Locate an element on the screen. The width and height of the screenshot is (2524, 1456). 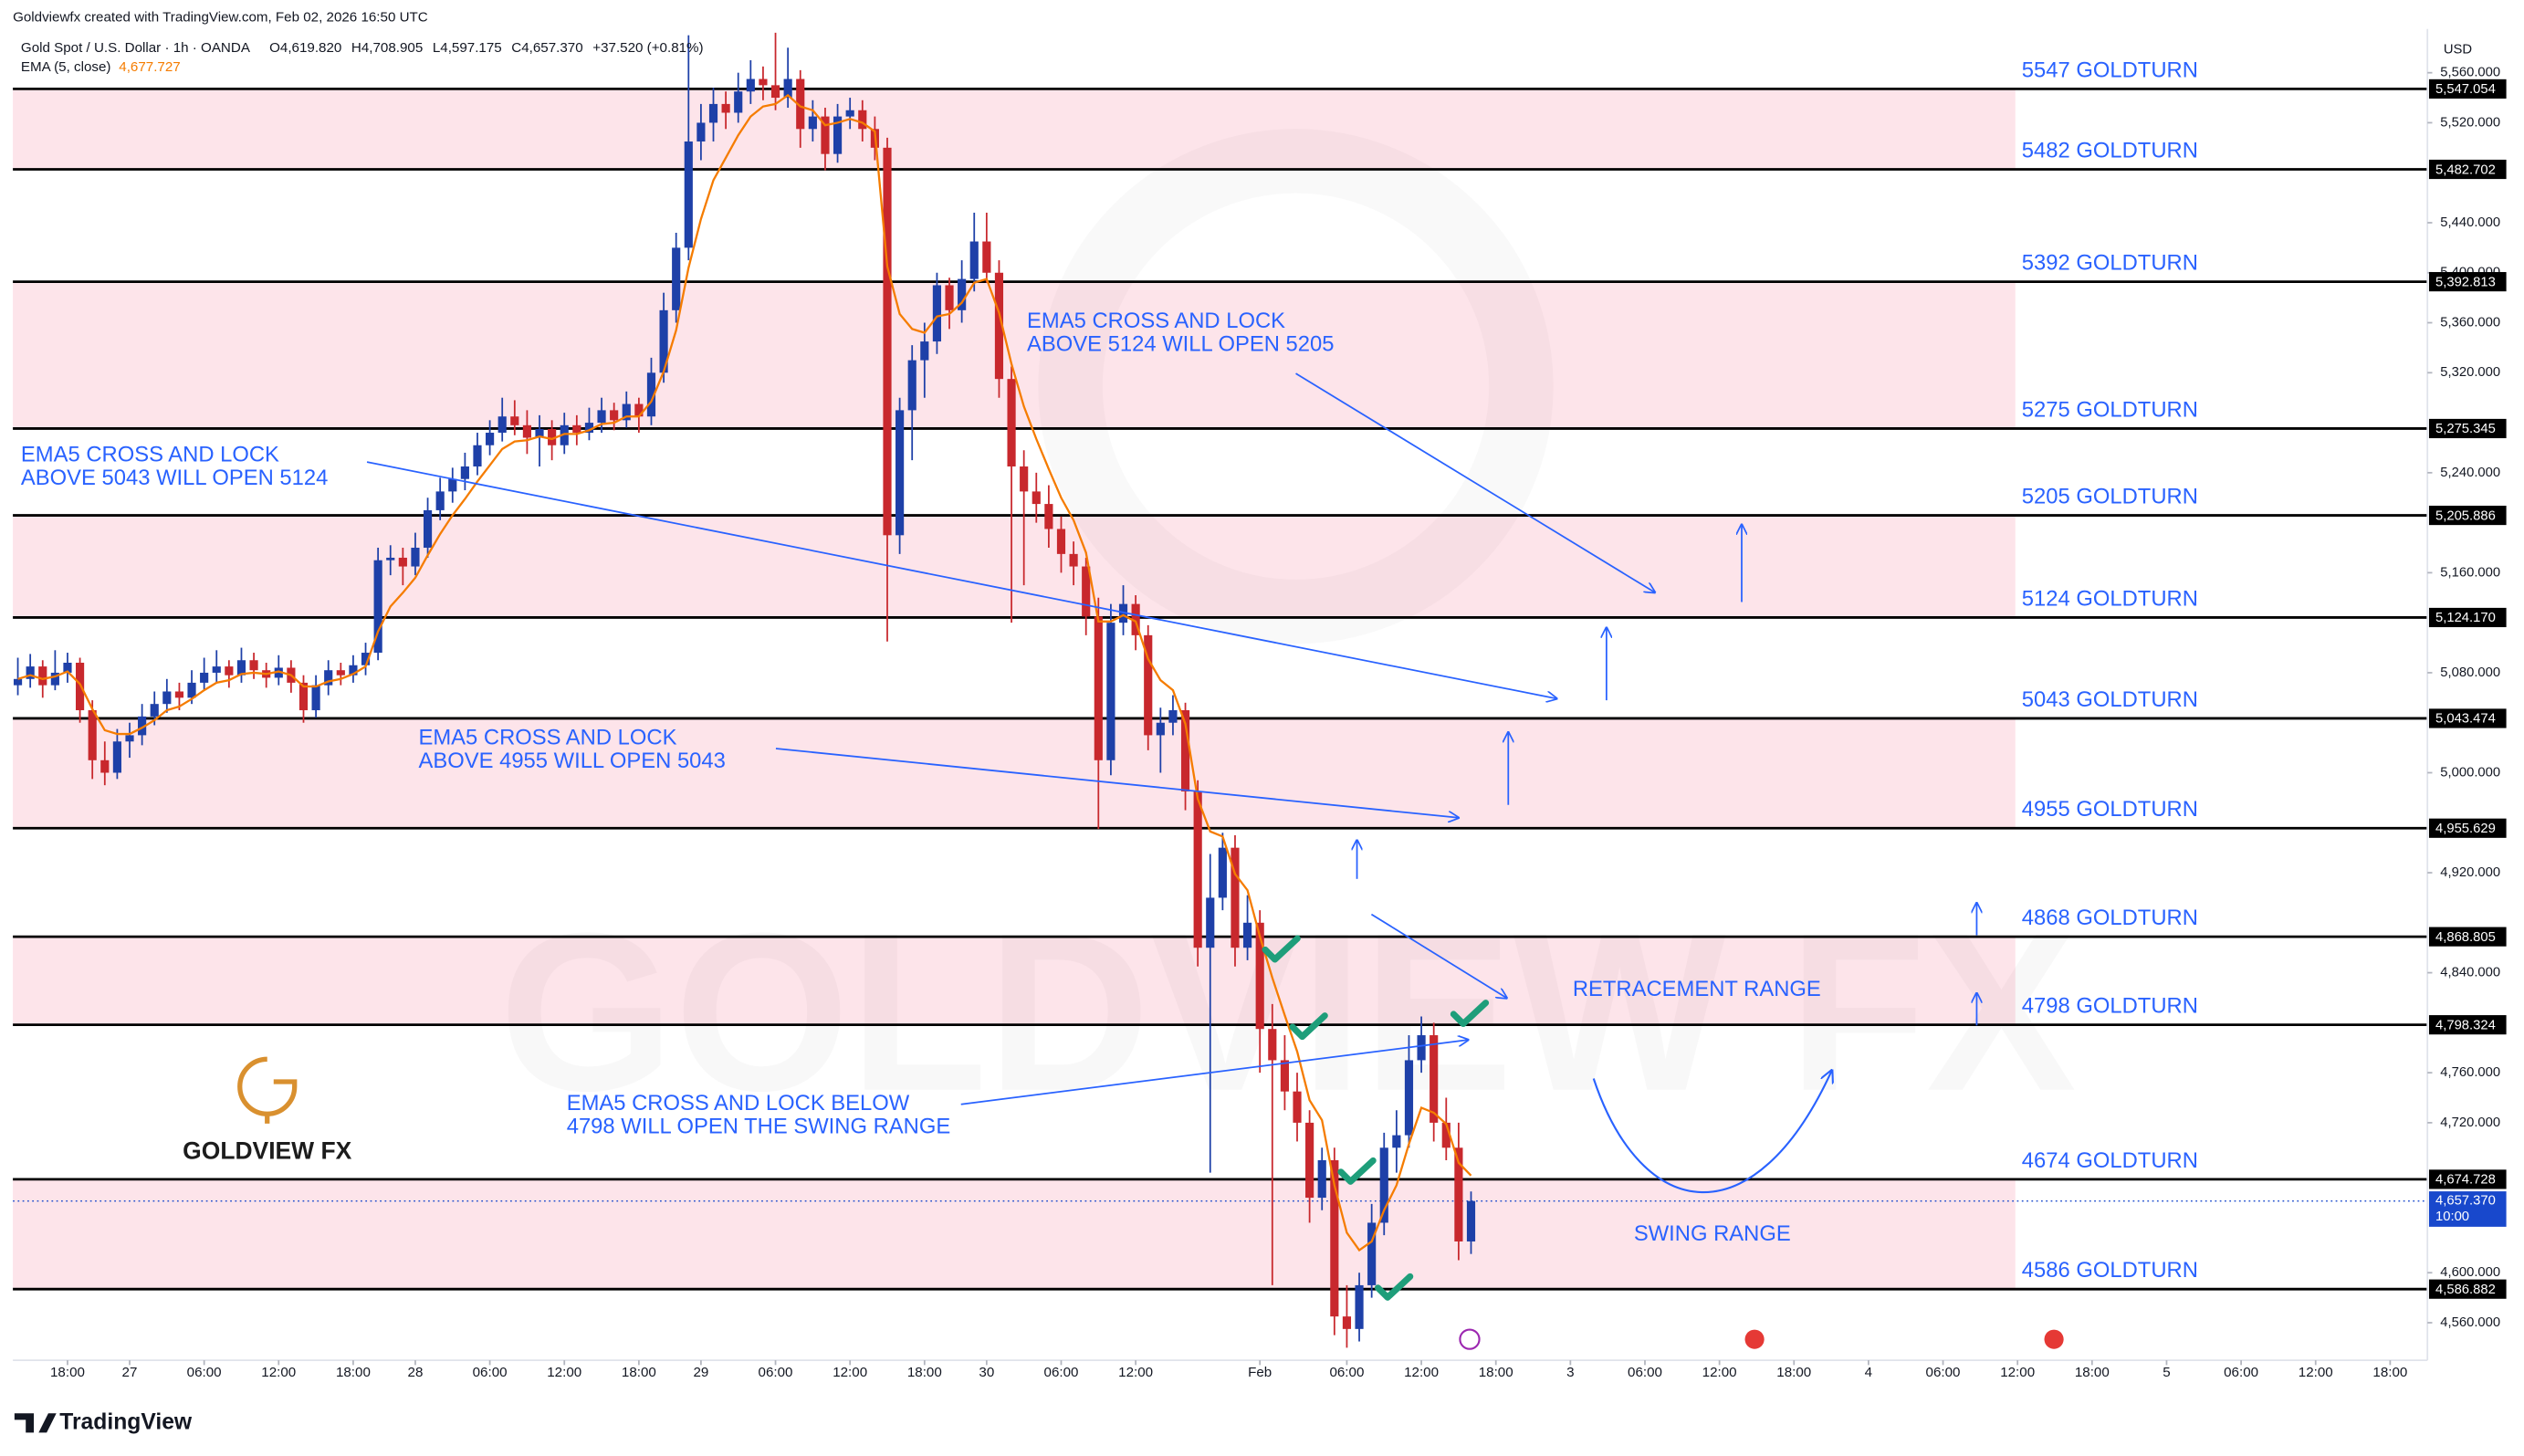
arrow is located at coordinates (1438, 956).